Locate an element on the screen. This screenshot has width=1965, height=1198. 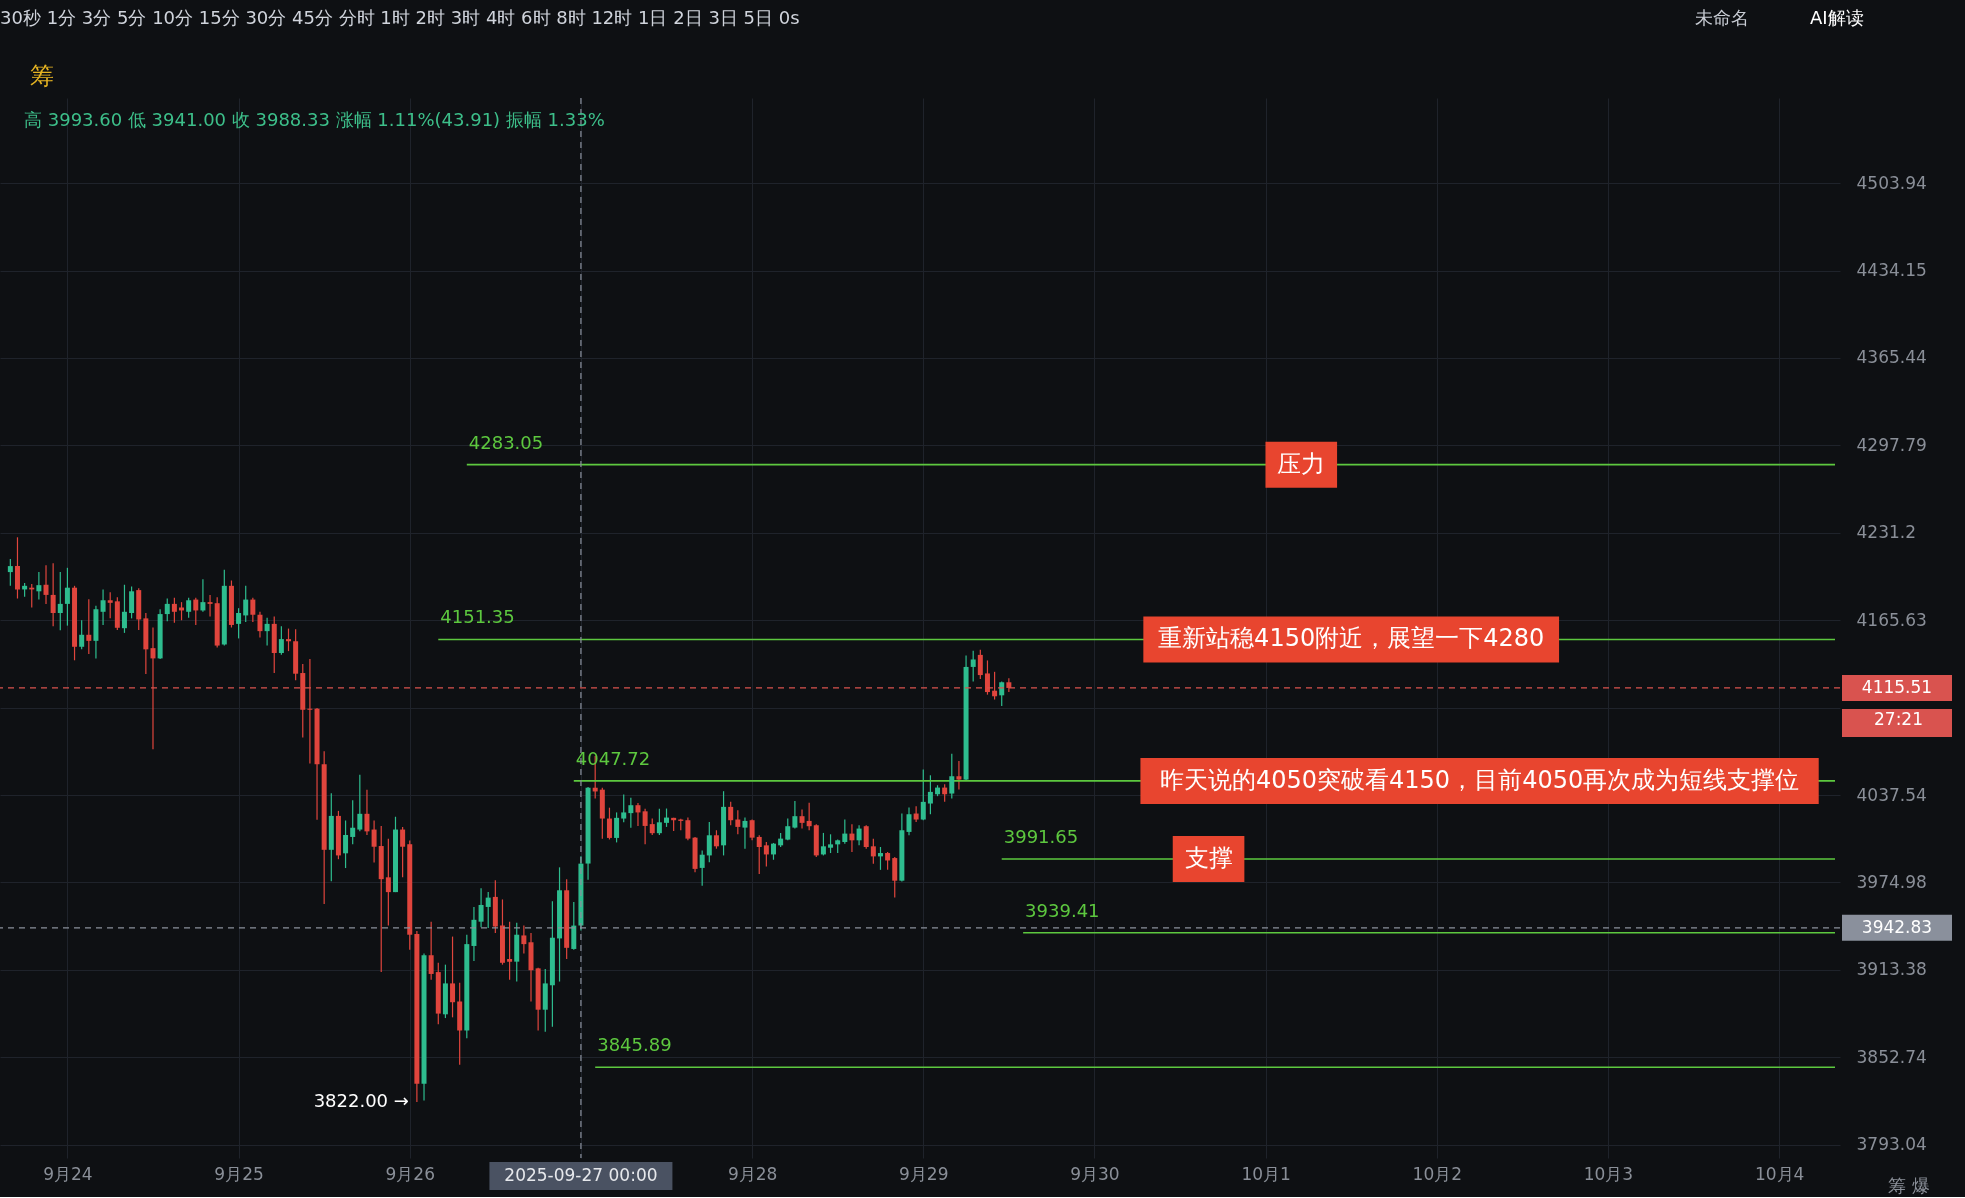
text: 筹 is located at coordinates (42, 76).